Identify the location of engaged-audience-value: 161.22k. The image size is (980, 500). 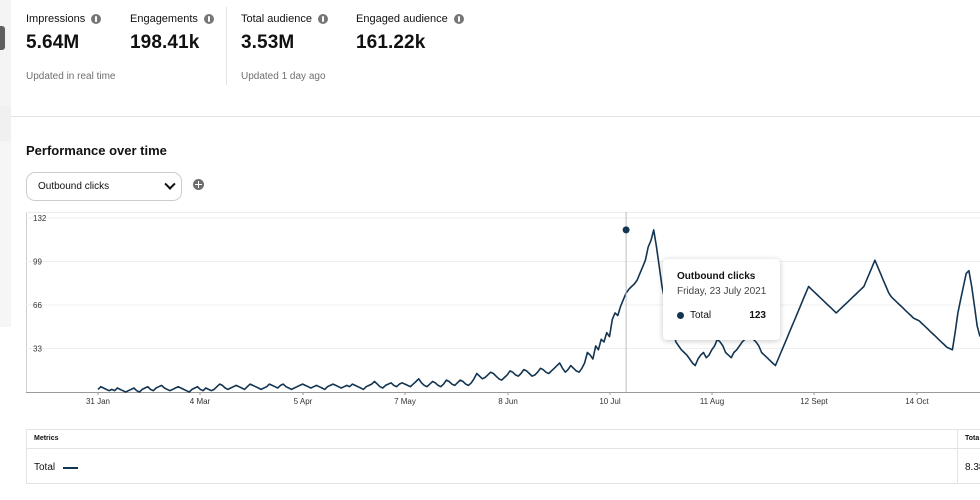
(391, 42).